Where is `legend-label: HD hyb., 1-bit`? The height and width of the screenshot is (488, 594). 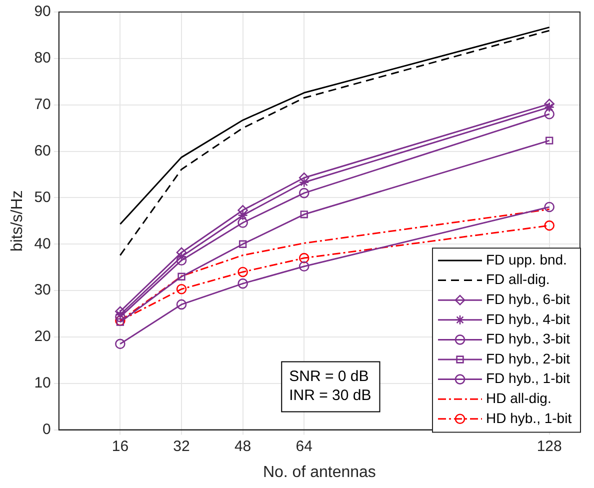
legend-label: HD hyb., 1-bit is located at coordinates (529, 418).